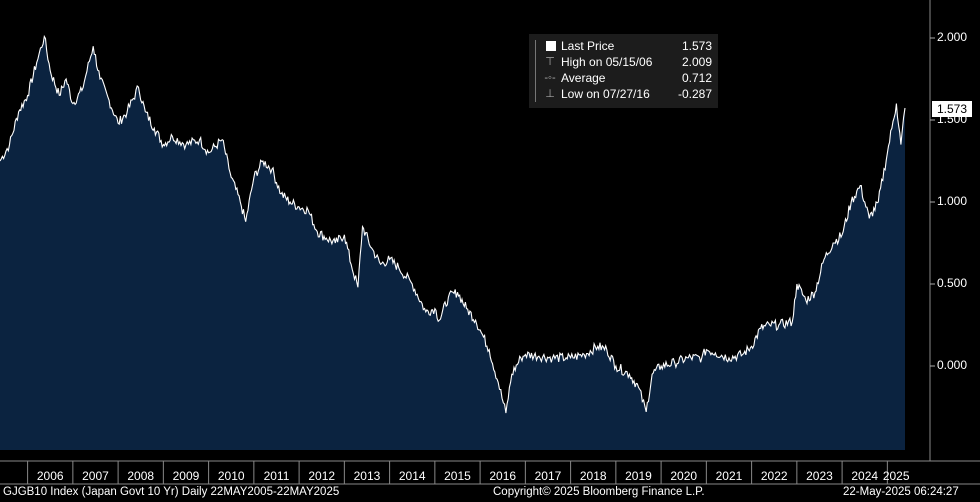 Image resolution: width=980 pixels, height=502 pixels. Describe the element at coordinates (95, 476) in the screenshot. I see `x-tick-label: 2007` at that location.